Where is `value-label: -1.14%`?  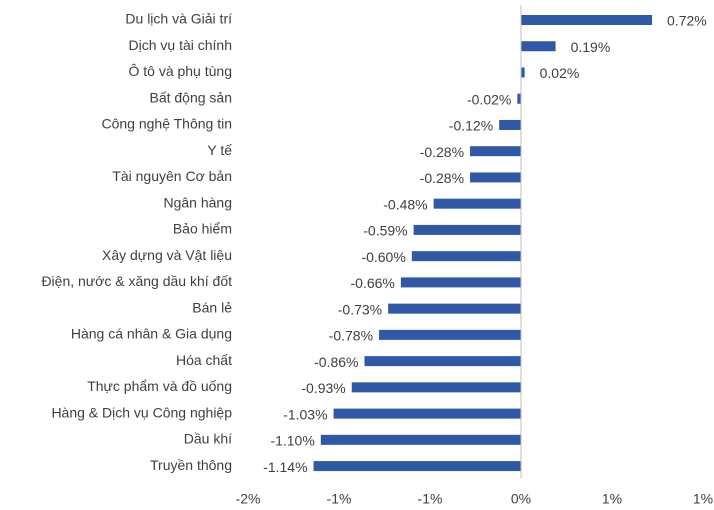
value-label: -1.14% is located at coordinates (285, 467).